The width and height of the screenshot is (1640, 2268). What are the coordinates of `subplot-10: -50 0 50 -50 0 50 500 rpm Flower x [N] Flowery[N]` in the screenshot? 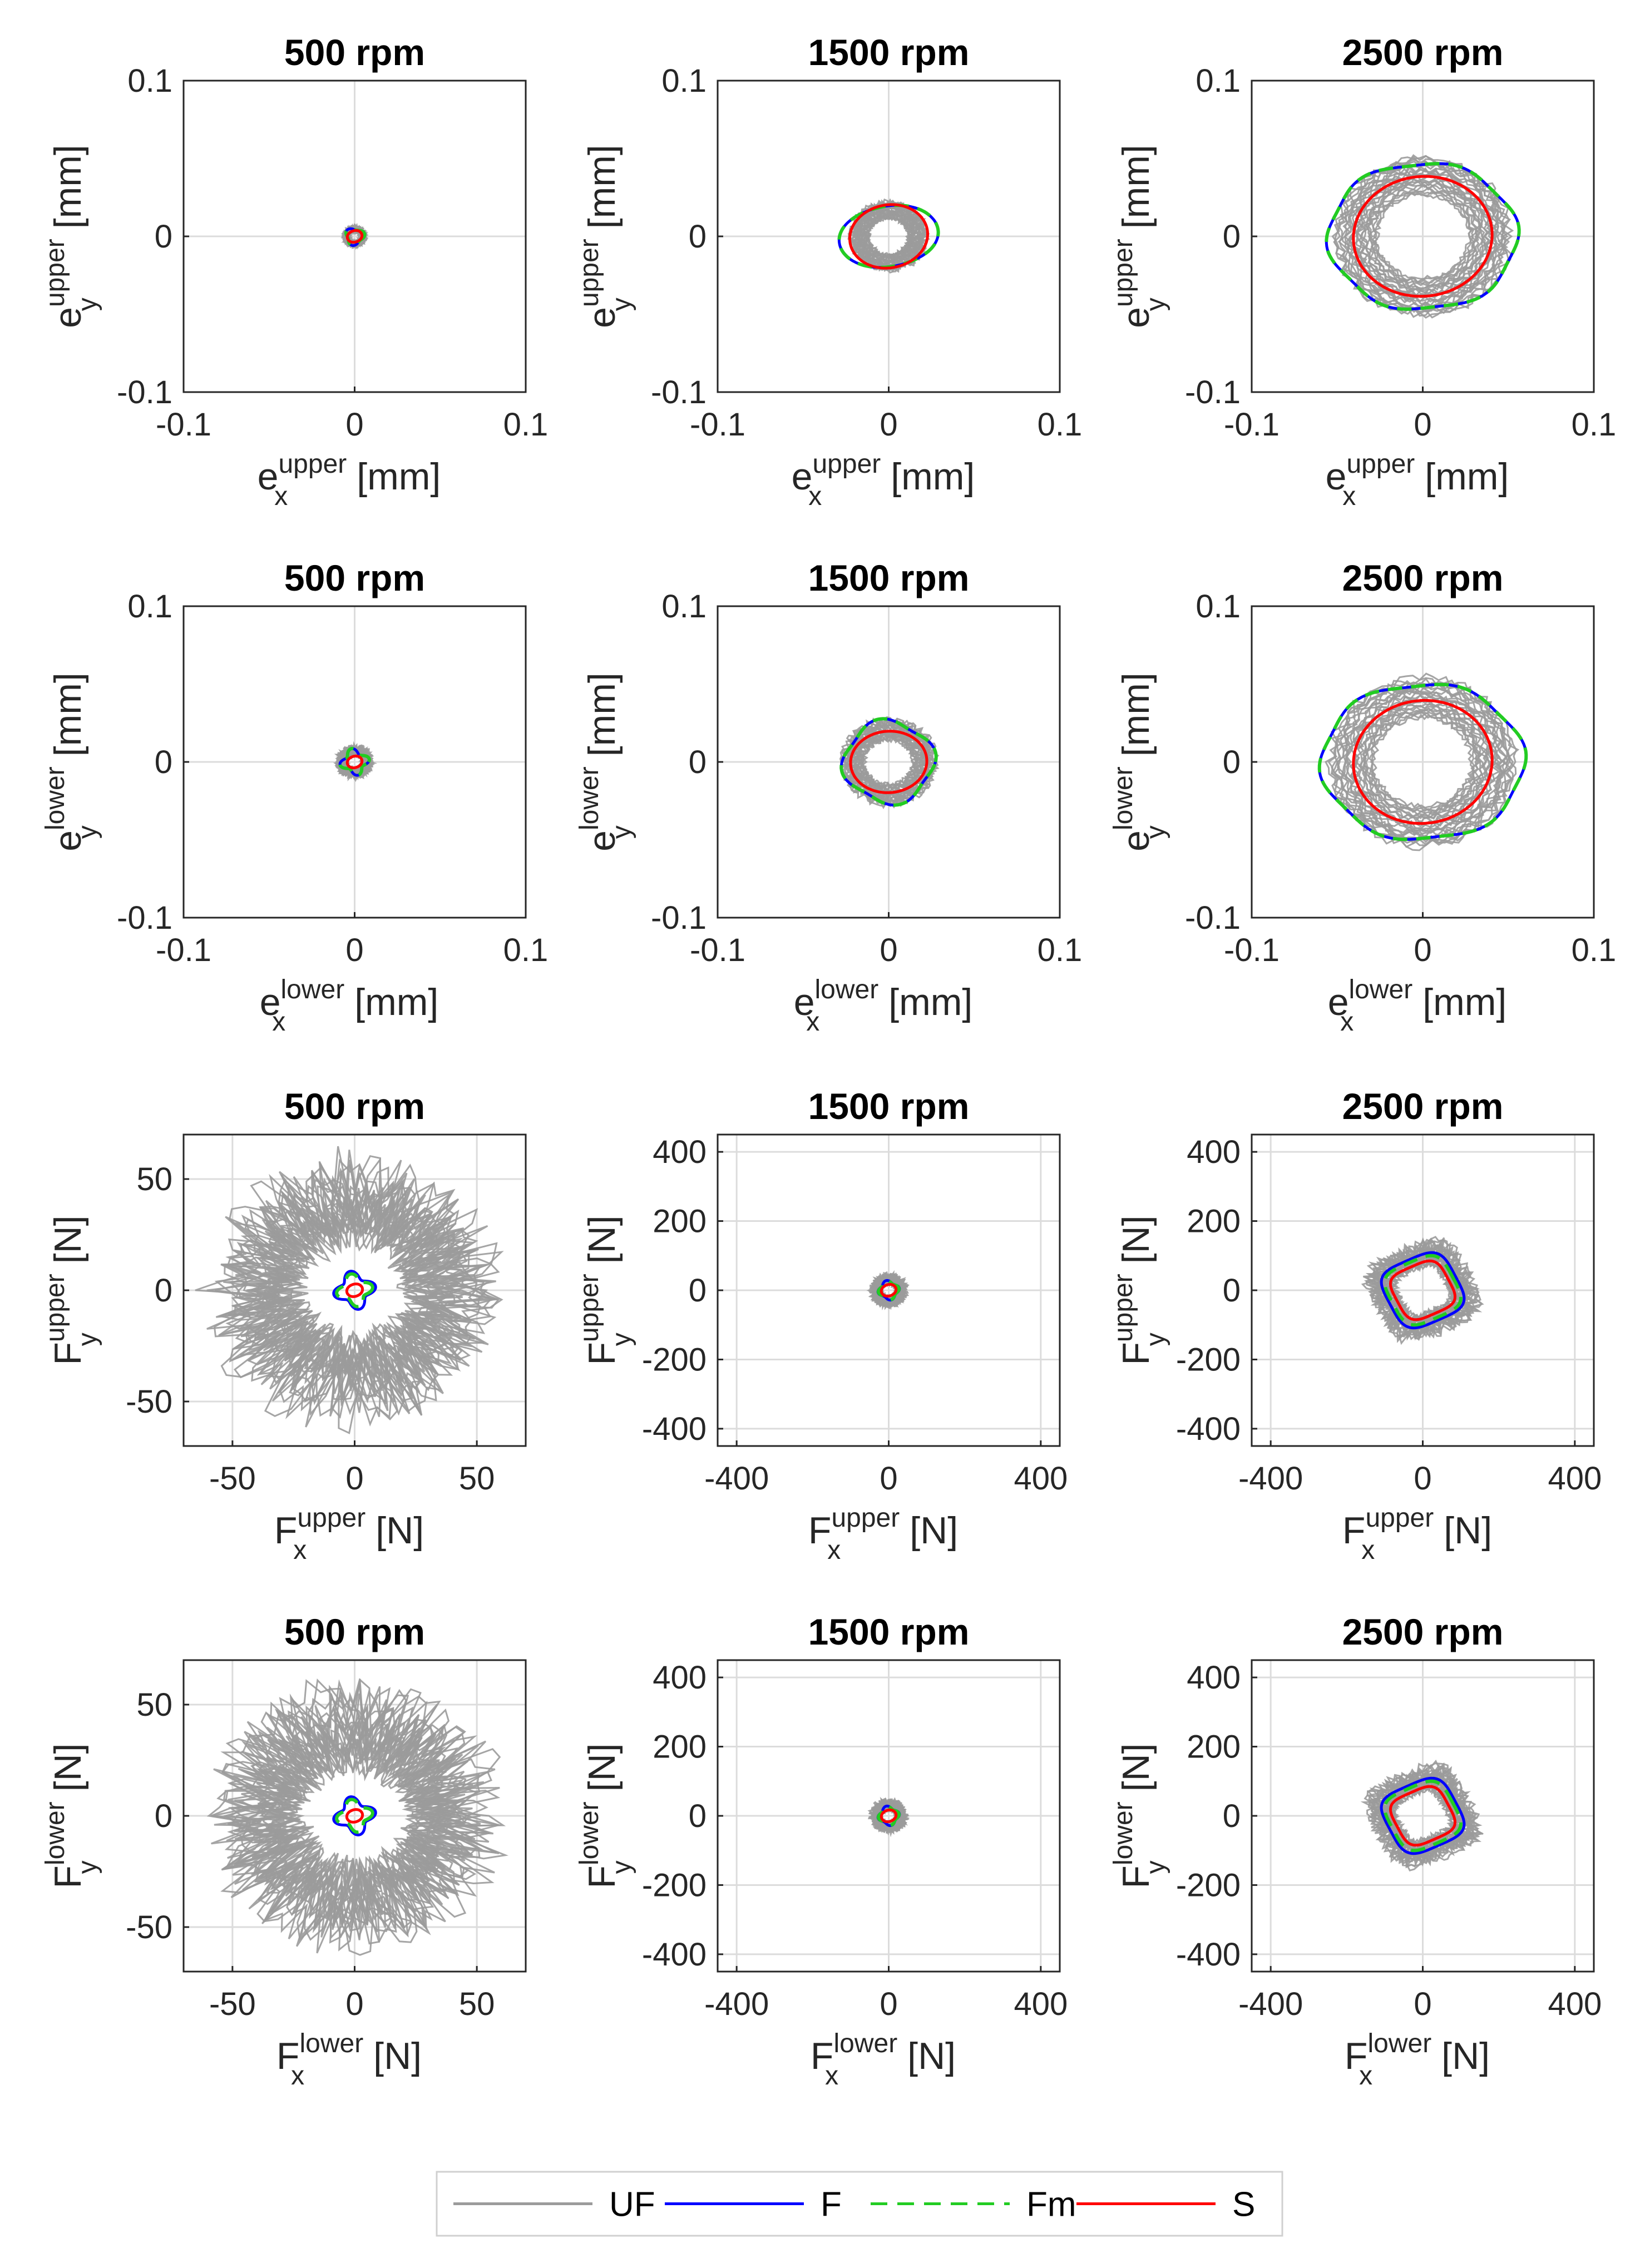 It's located at (284, 1851).